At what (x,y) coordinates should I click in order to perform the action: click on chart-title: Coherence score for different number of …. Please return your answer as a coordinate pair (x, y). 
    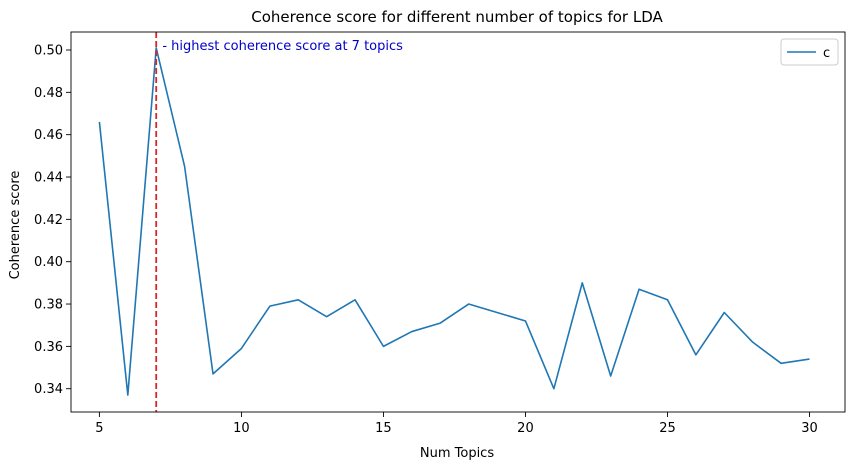
    Looking at the image, I should click on (457, 17).